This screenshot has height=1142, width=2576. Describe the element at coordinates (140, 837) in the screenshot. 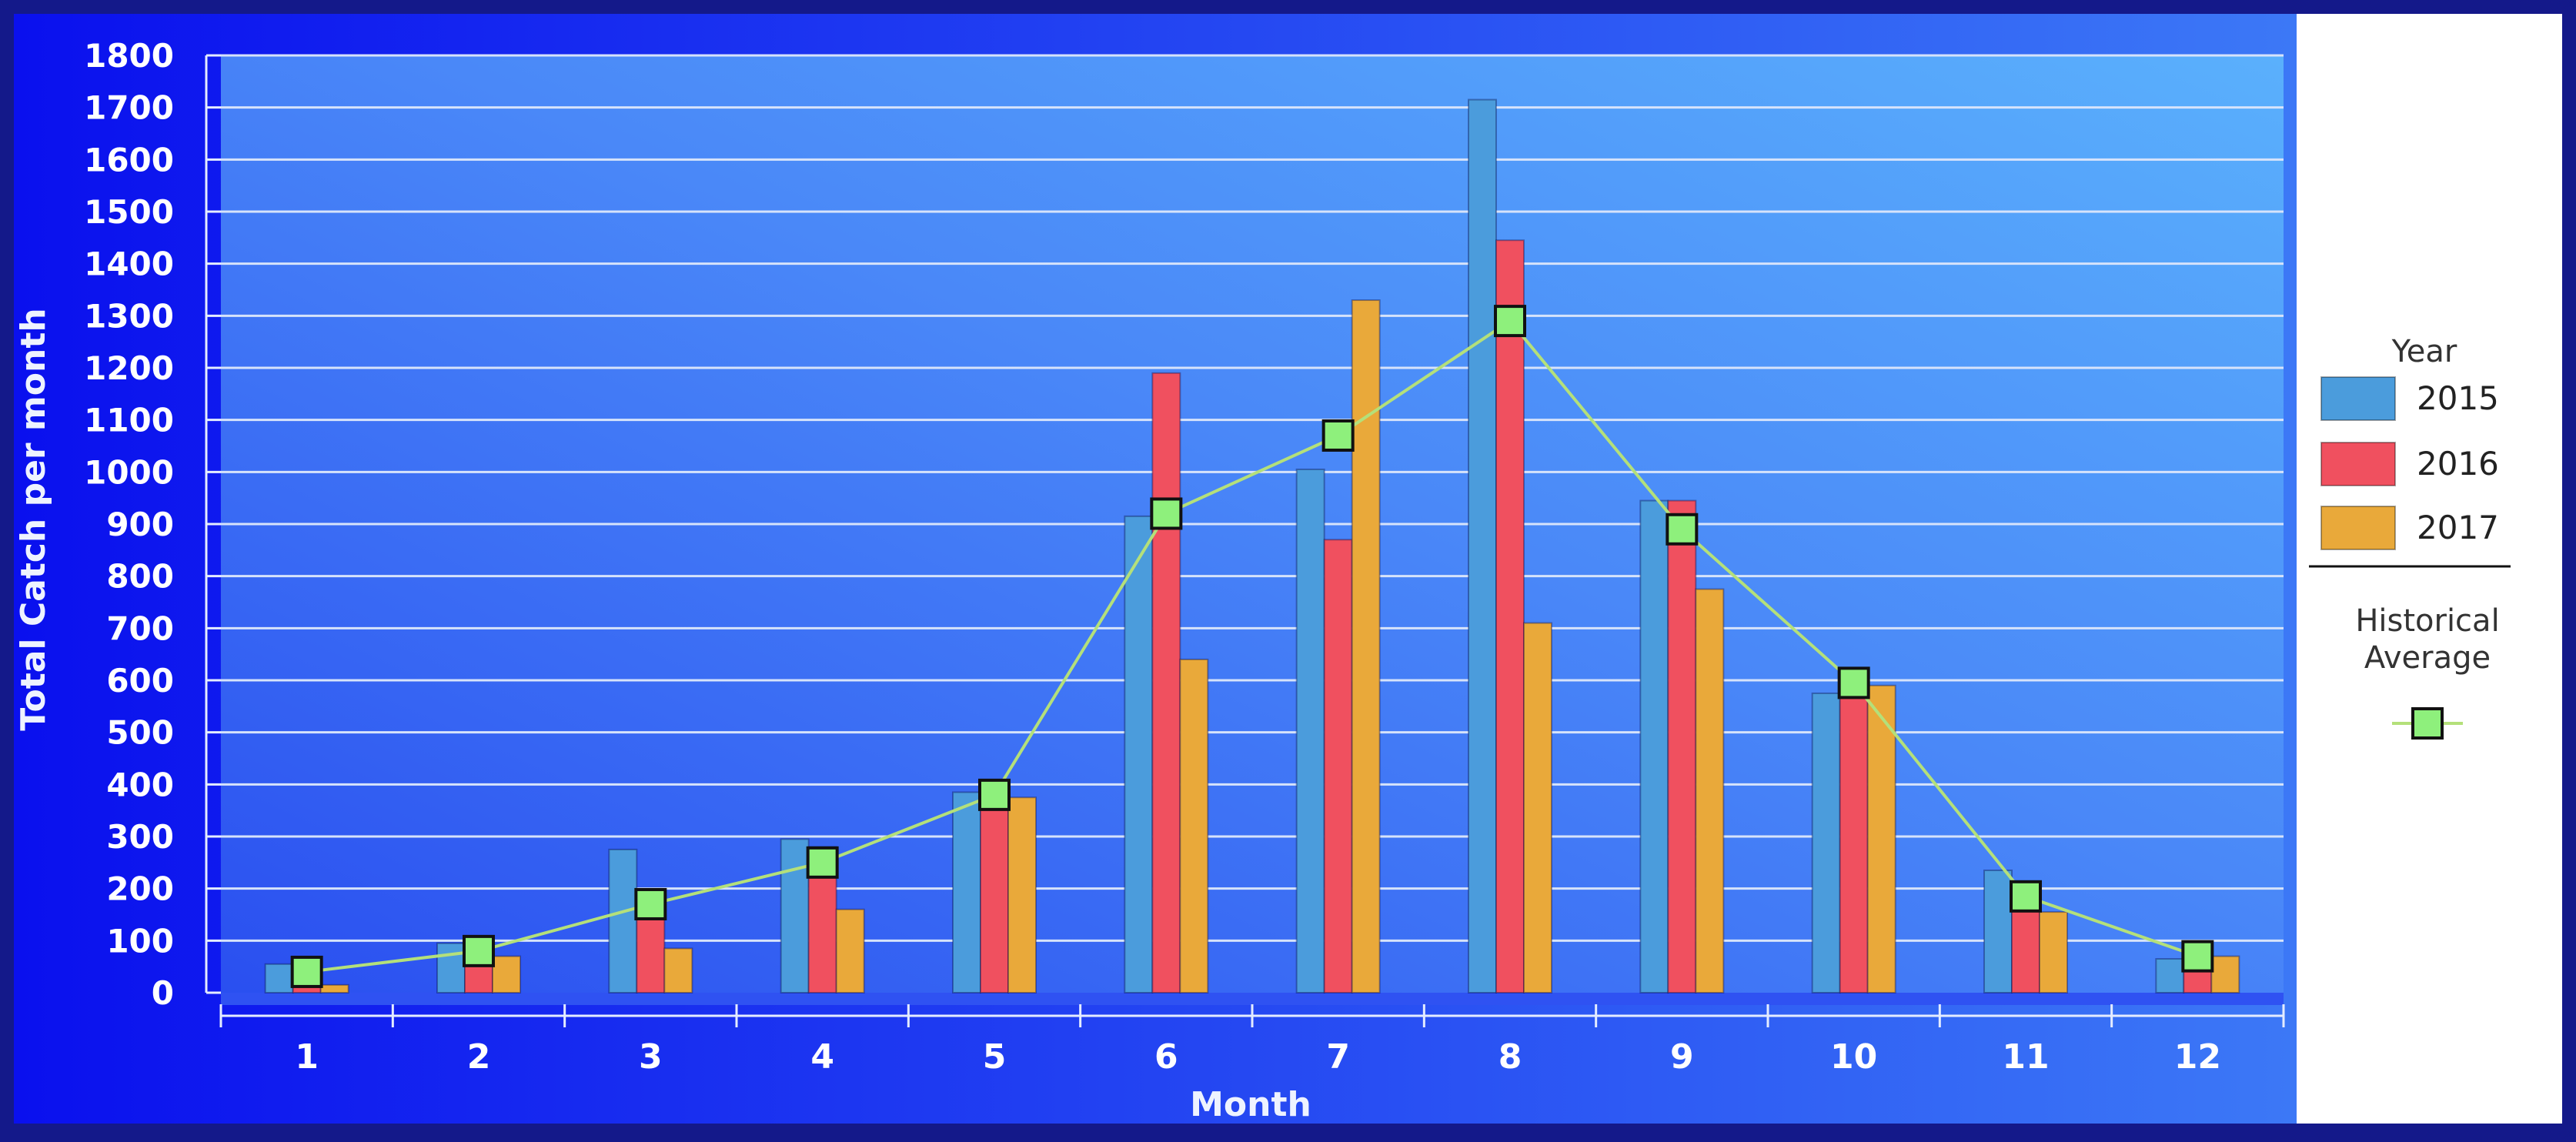

I see `y-tick-label: 300` at that location.